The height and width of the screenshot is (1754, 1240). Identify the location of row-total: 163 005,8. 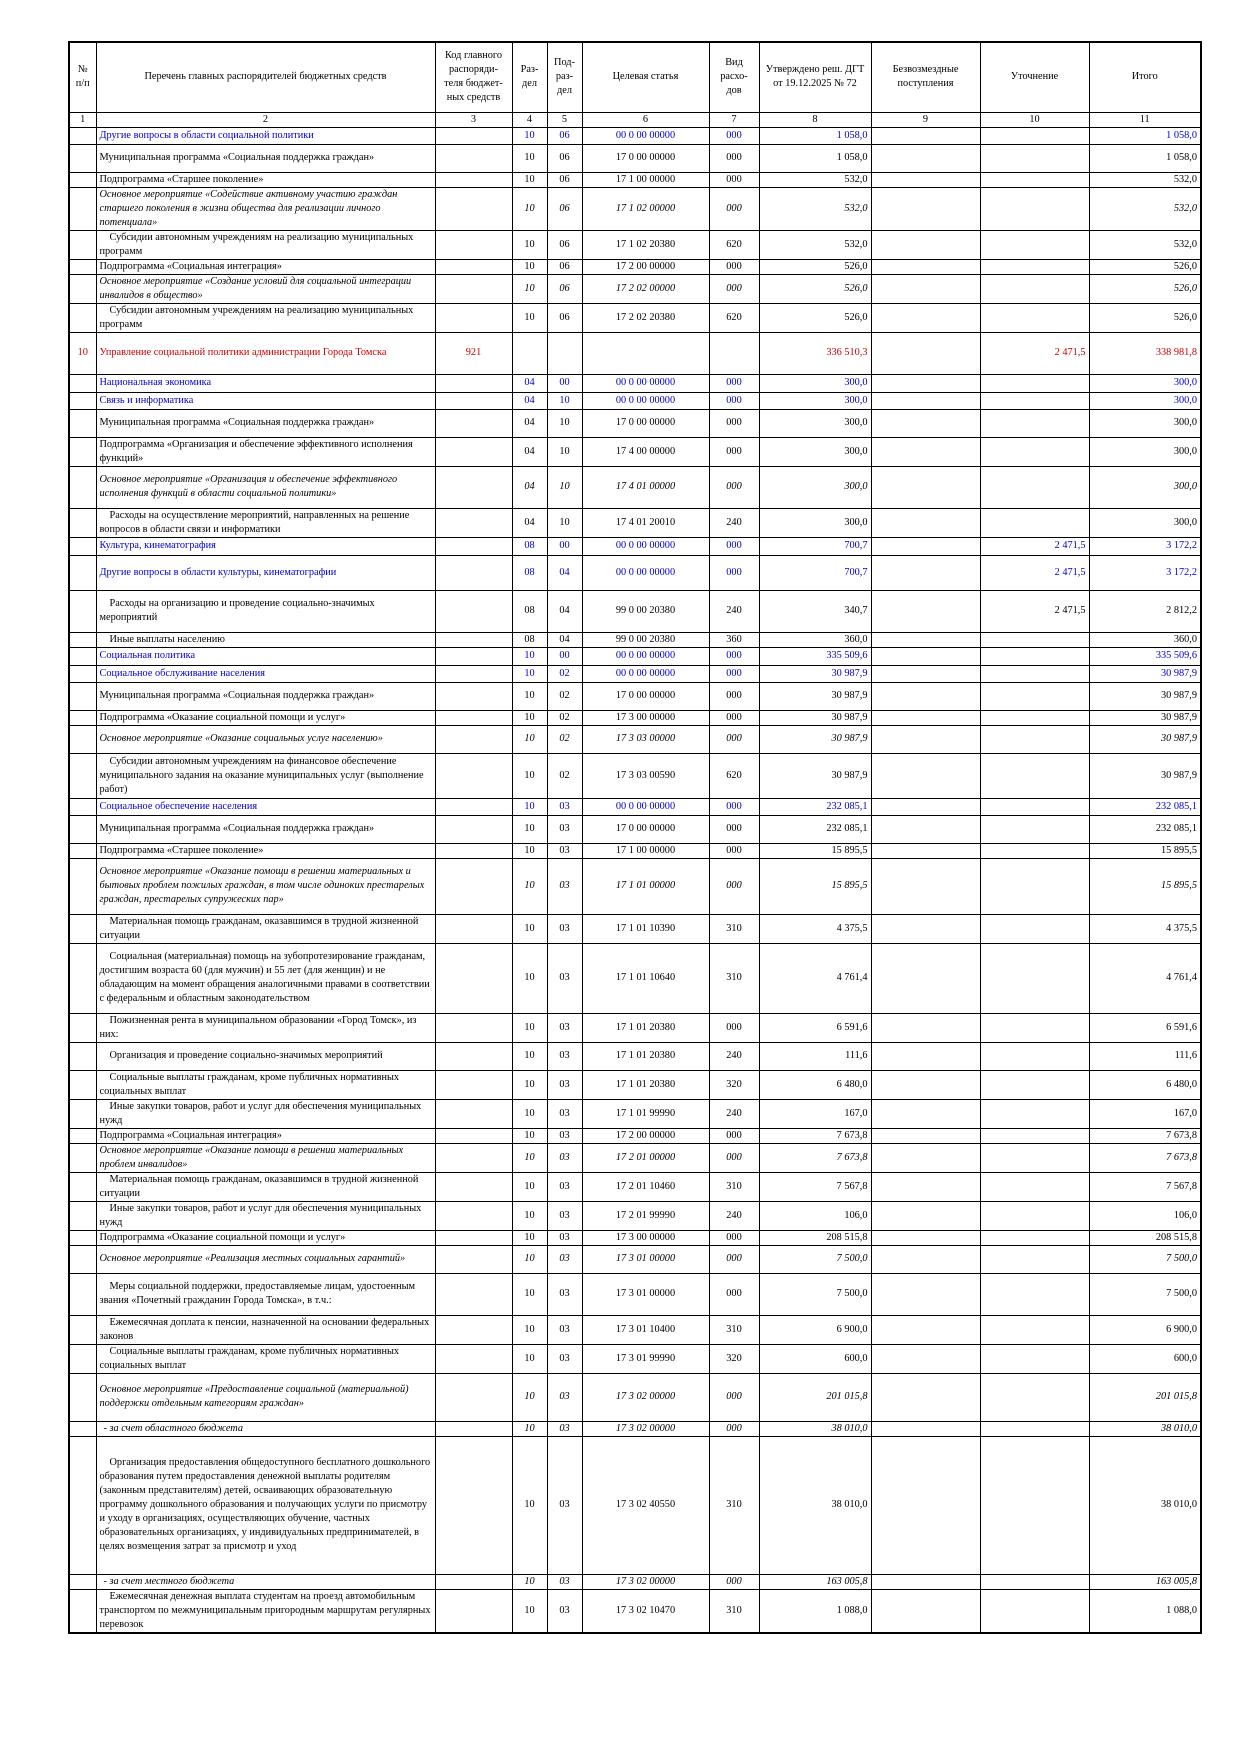
(1145, 1581).